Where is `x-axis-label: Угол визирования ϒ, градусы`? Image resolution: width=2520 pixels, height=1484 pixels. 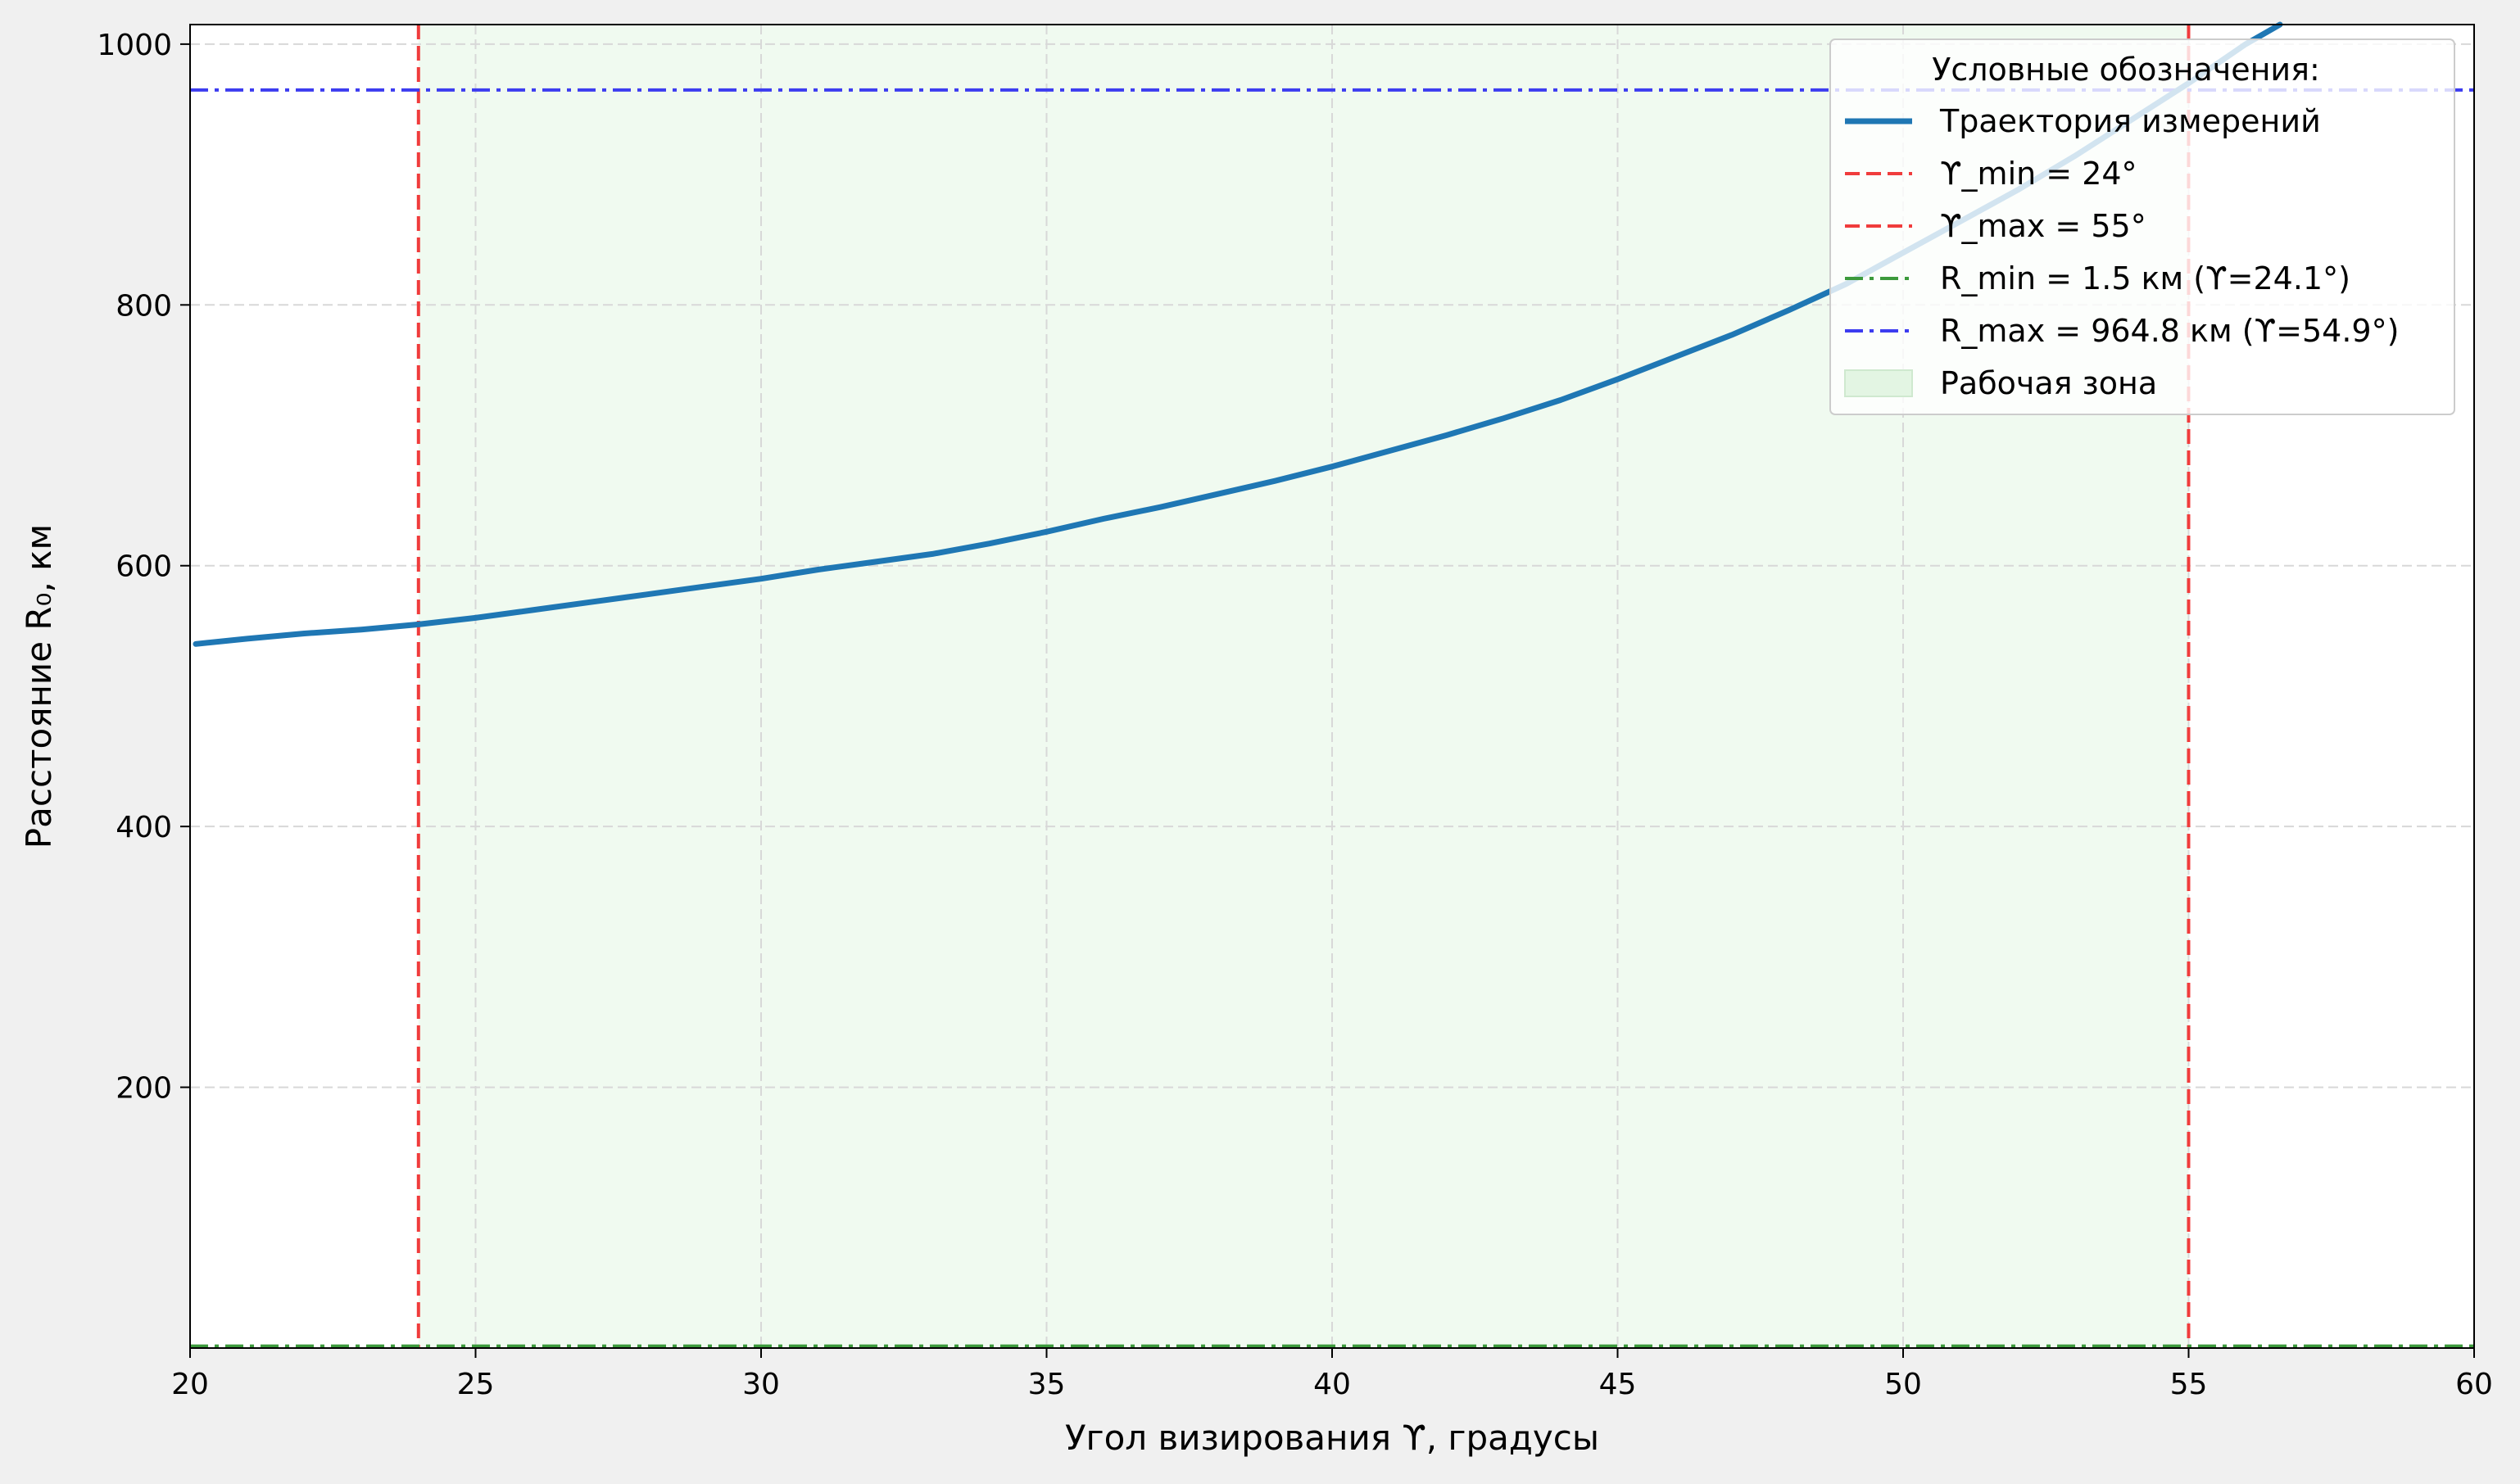 x-axis-label: Угол визирования ϒ, градусы is located at coordinates (1332, 1438).